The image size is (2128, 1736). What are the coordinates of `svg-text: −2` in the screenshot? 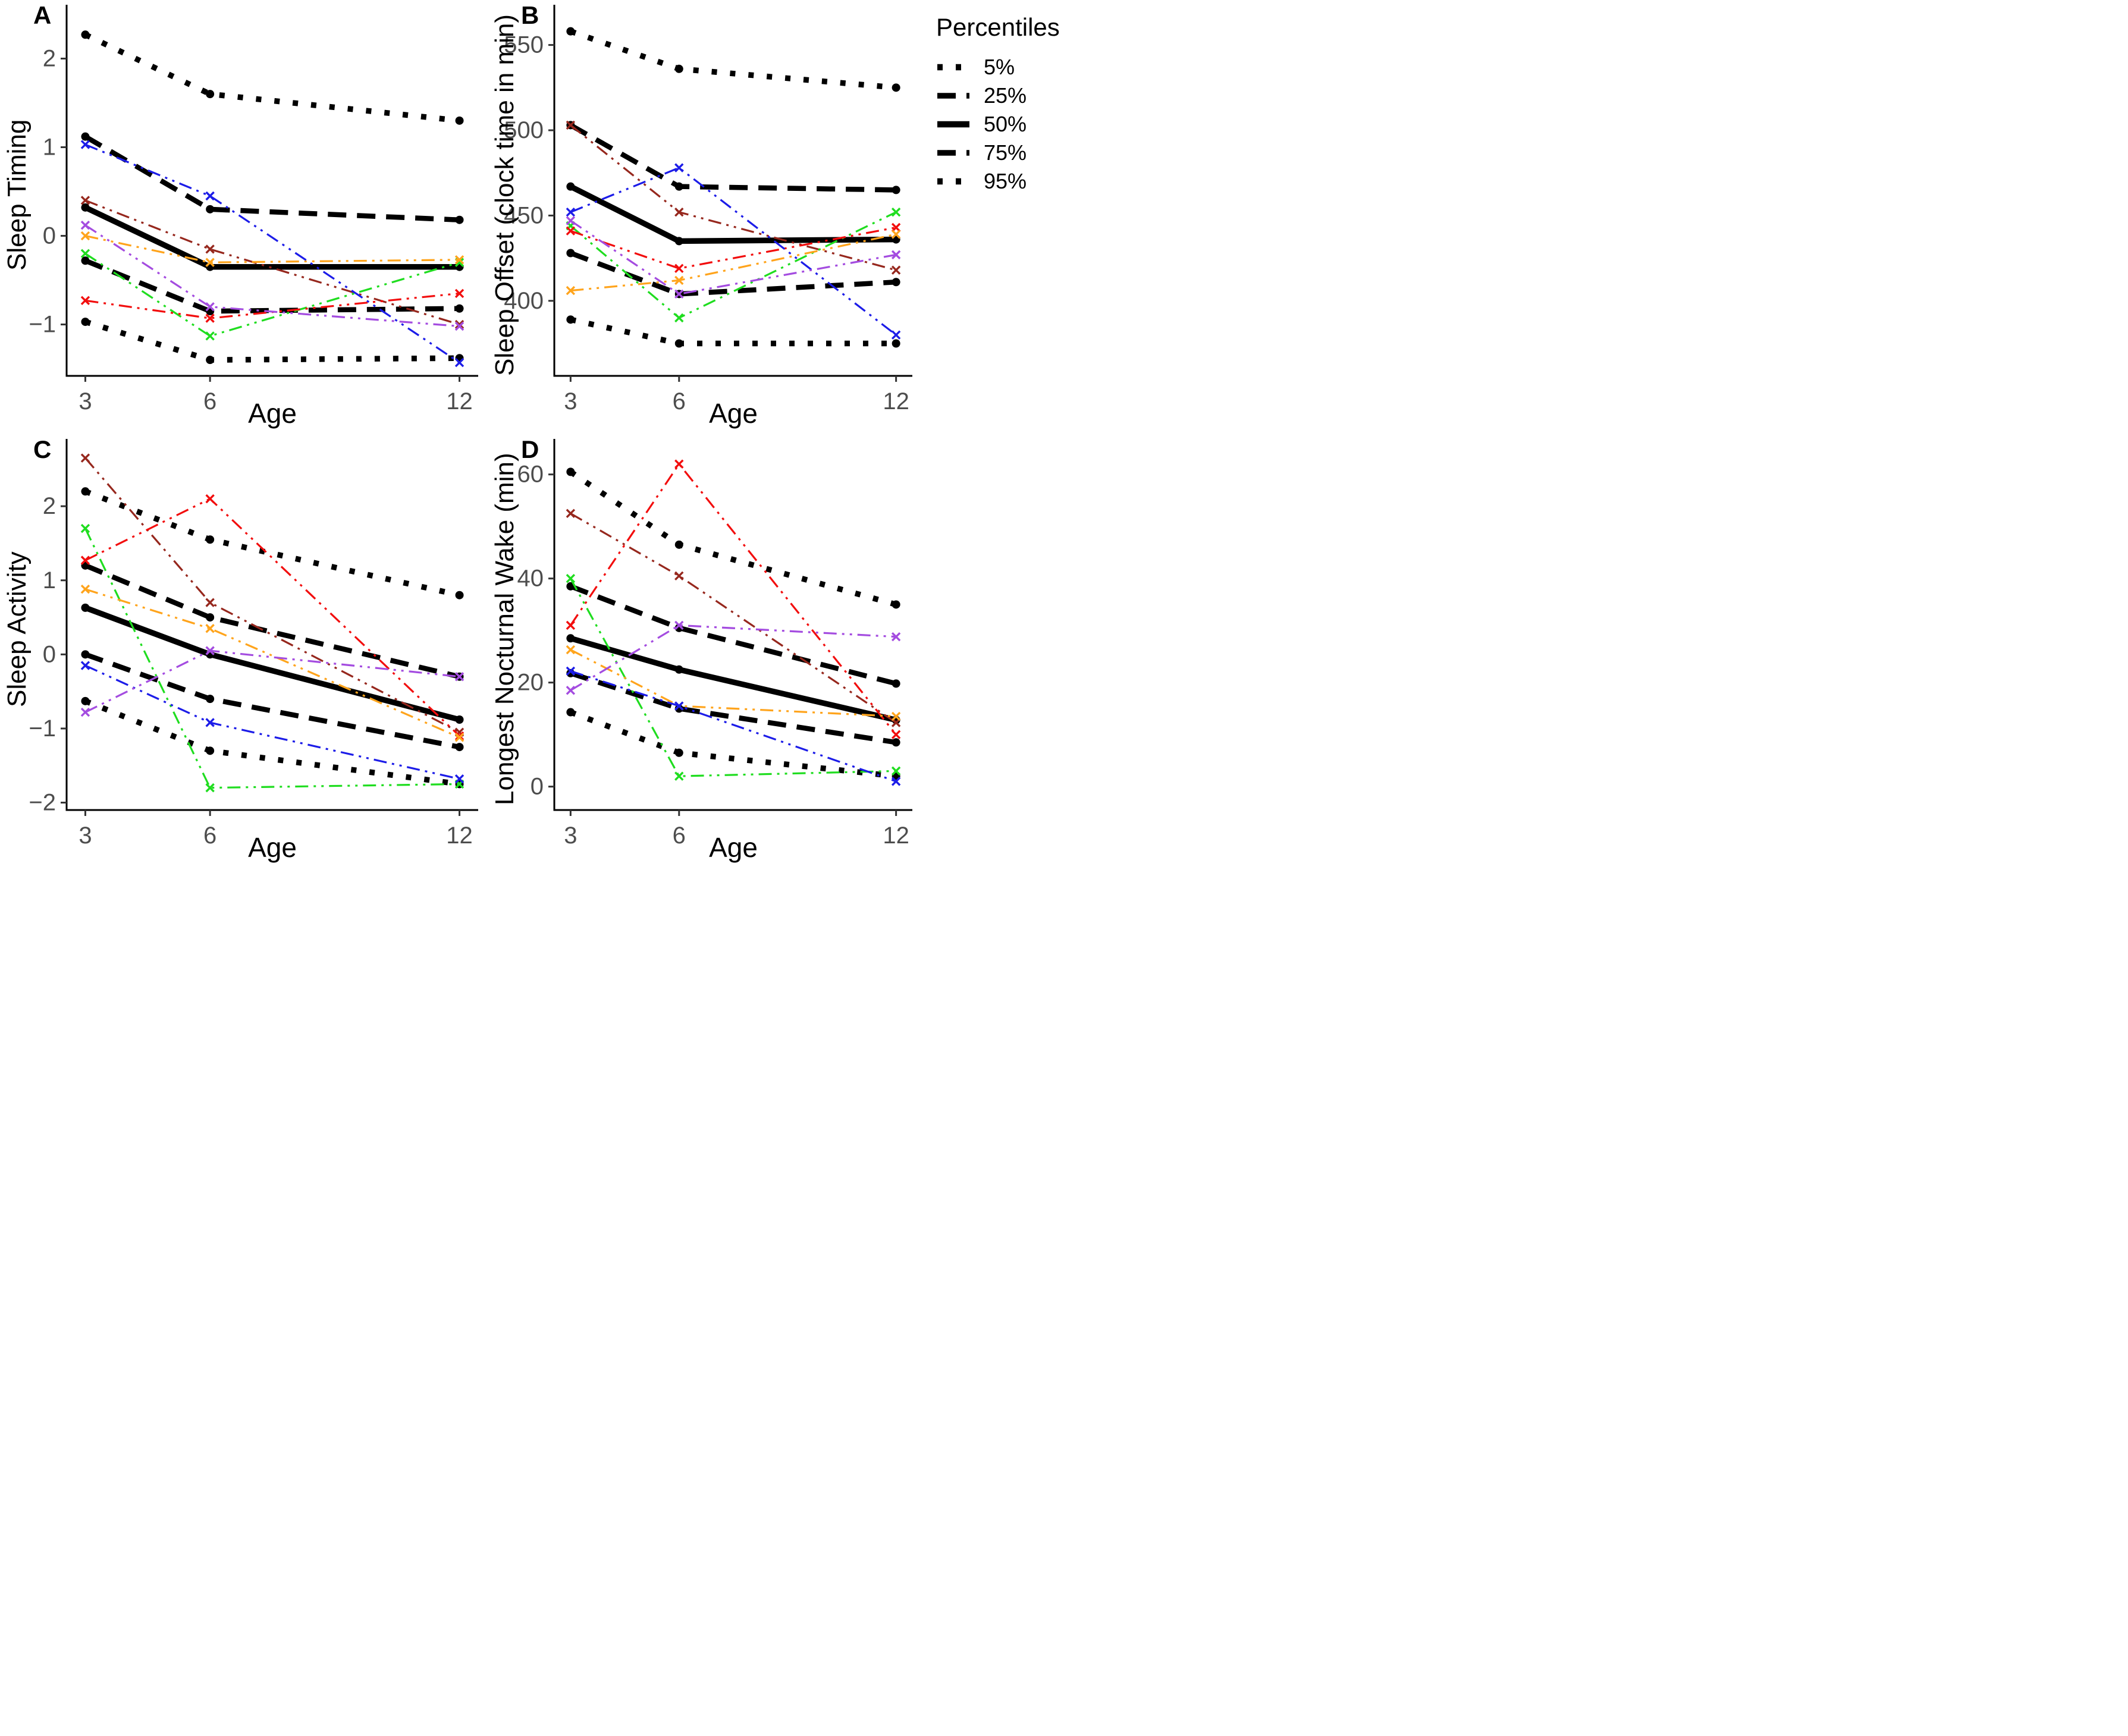 It's located at (42, 803).